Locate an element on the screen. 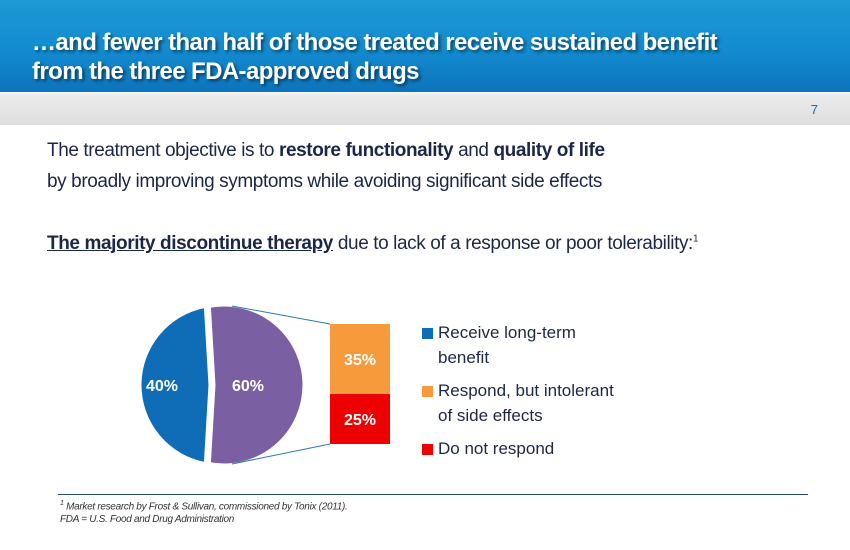  footnote-divider is located at coordinates (433, 494).